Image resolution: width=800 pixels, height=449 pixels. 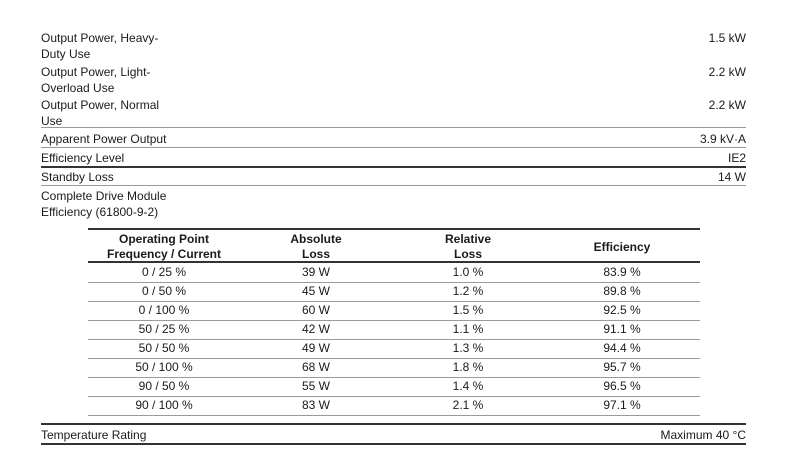 I want to click on table-row: 0 / 25 % 39 W 1.0 % 83.9 %, so click(x=394, y=273).